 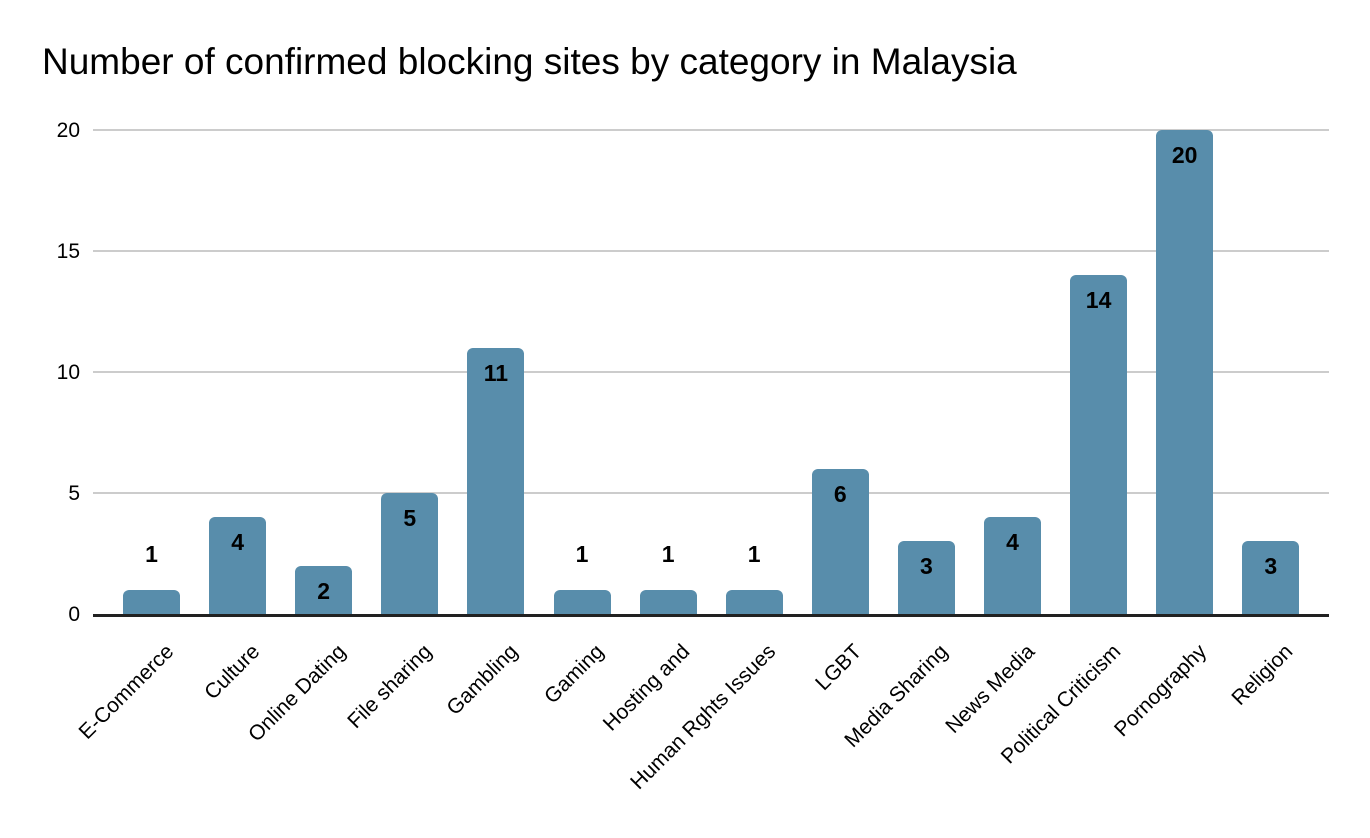 I want to click on y-axis-tick-label: 20, so click(x=68, y=130).